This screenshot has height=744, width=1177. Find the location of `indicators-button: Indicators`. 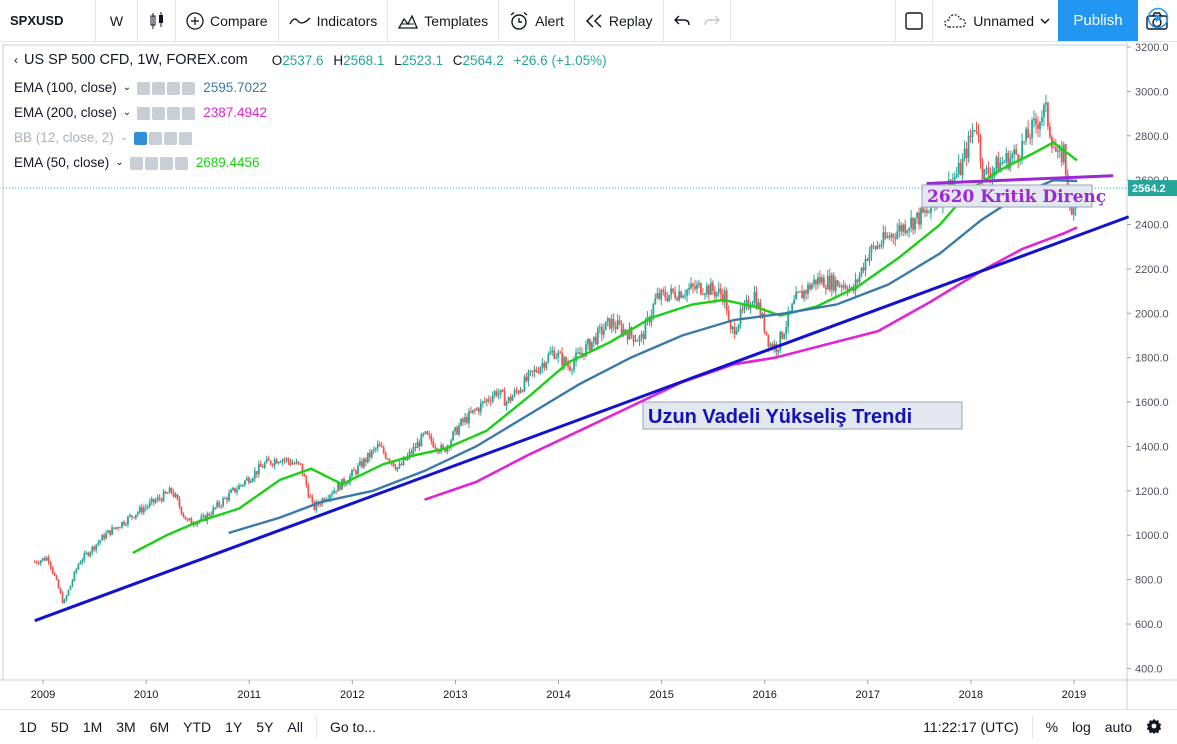

indicators-button: Indicators is located at coordinates (334, 21).